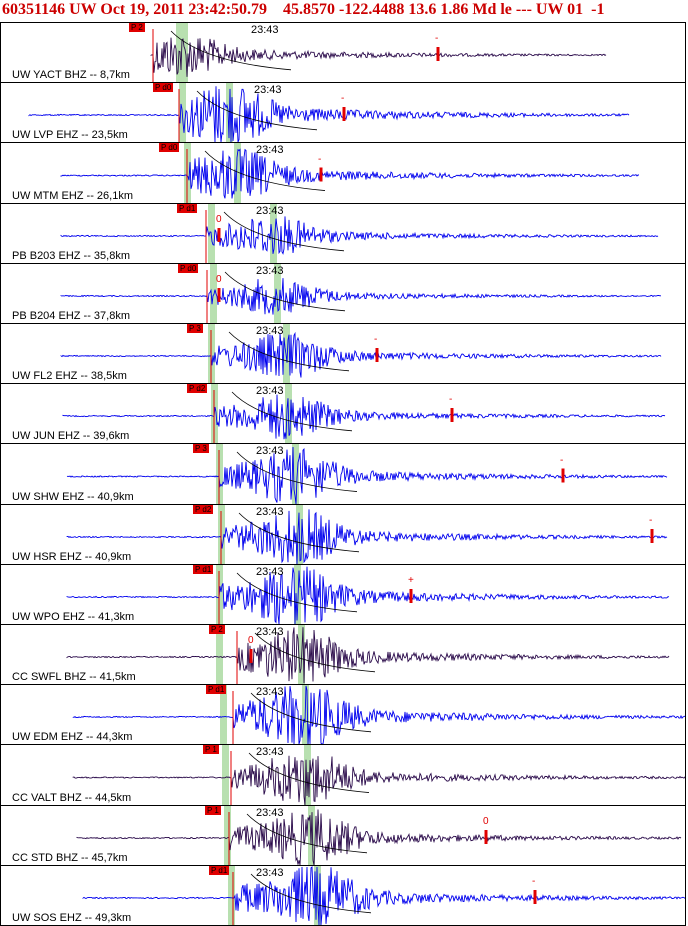 The width and height of the screenshot is (688, 926). I want to click on station-label: UW FL2 EHZ -- 38,5km, so click(69, 376).